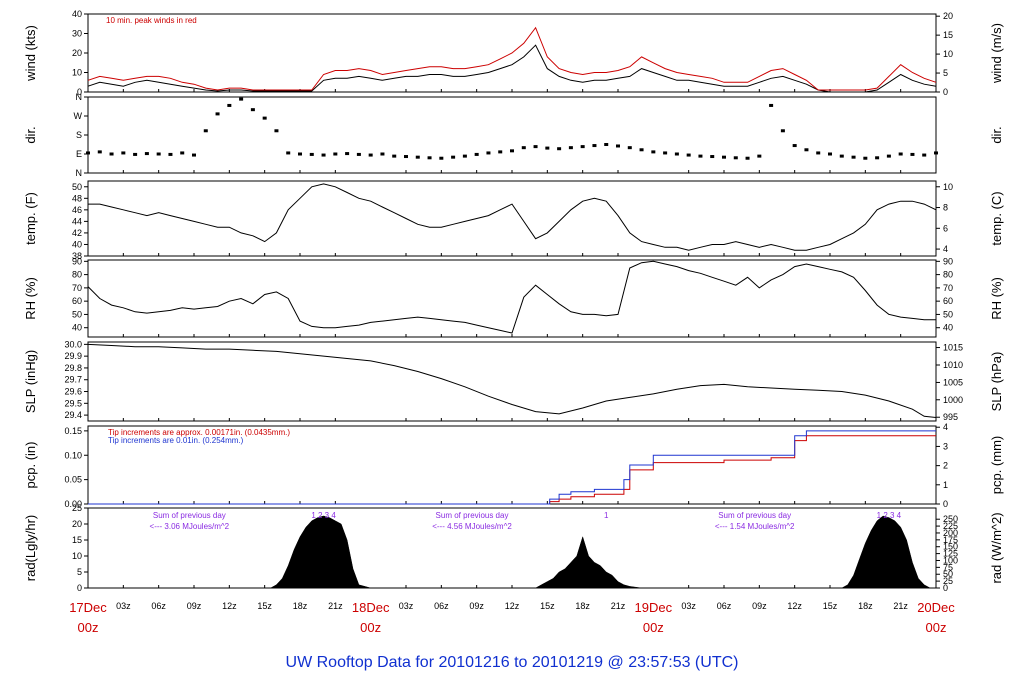  What do you see at coordinates (948, 16) in the screenshot?
I see `right-tick-label: 20` at bounding box center [948, 16].